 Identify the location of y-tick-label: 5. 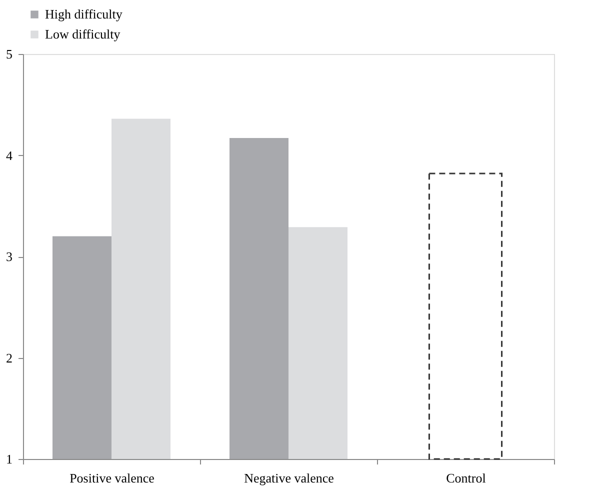
(9, 54).